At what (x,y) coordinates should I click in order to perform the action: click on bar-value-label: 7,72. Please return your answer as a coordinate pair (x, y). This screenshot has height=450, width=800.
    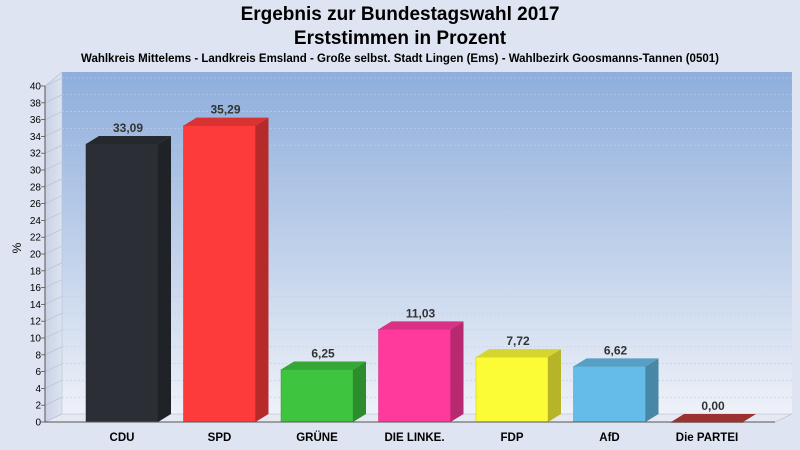
    Looking at the image, I should click on (518, 341).